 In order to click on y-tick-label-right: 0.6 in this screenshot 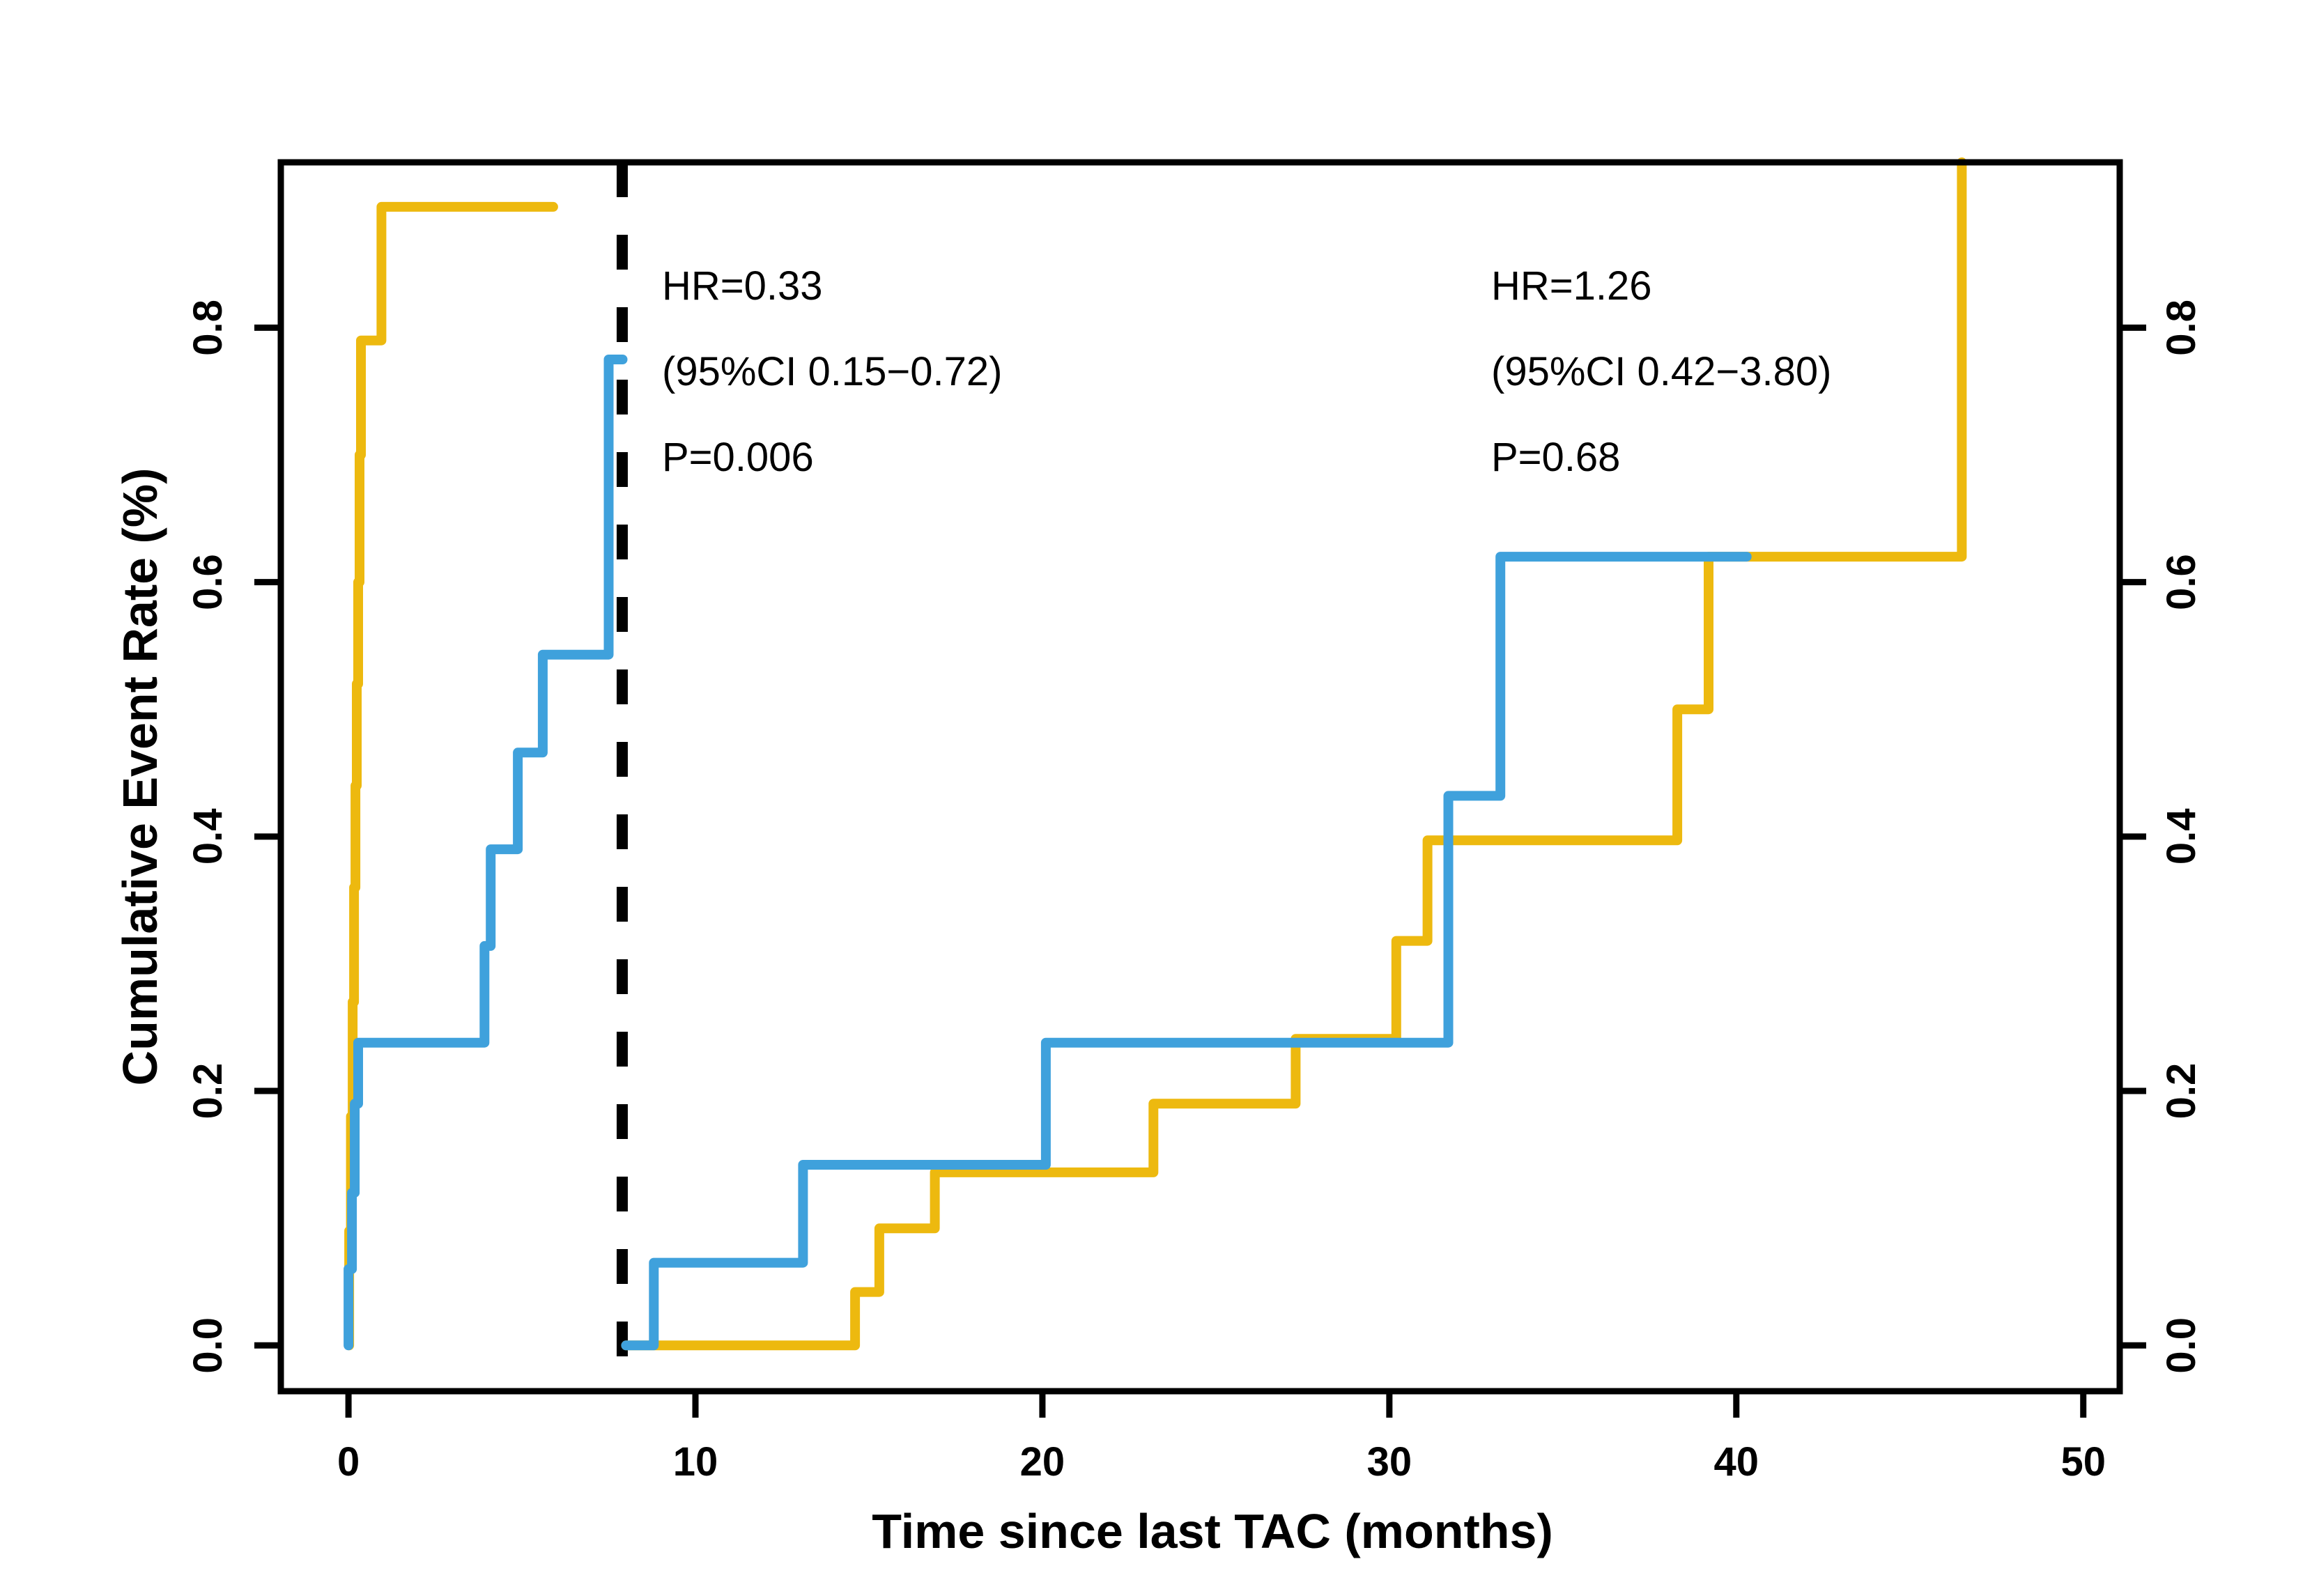, I will do `click(2181, 582)`.